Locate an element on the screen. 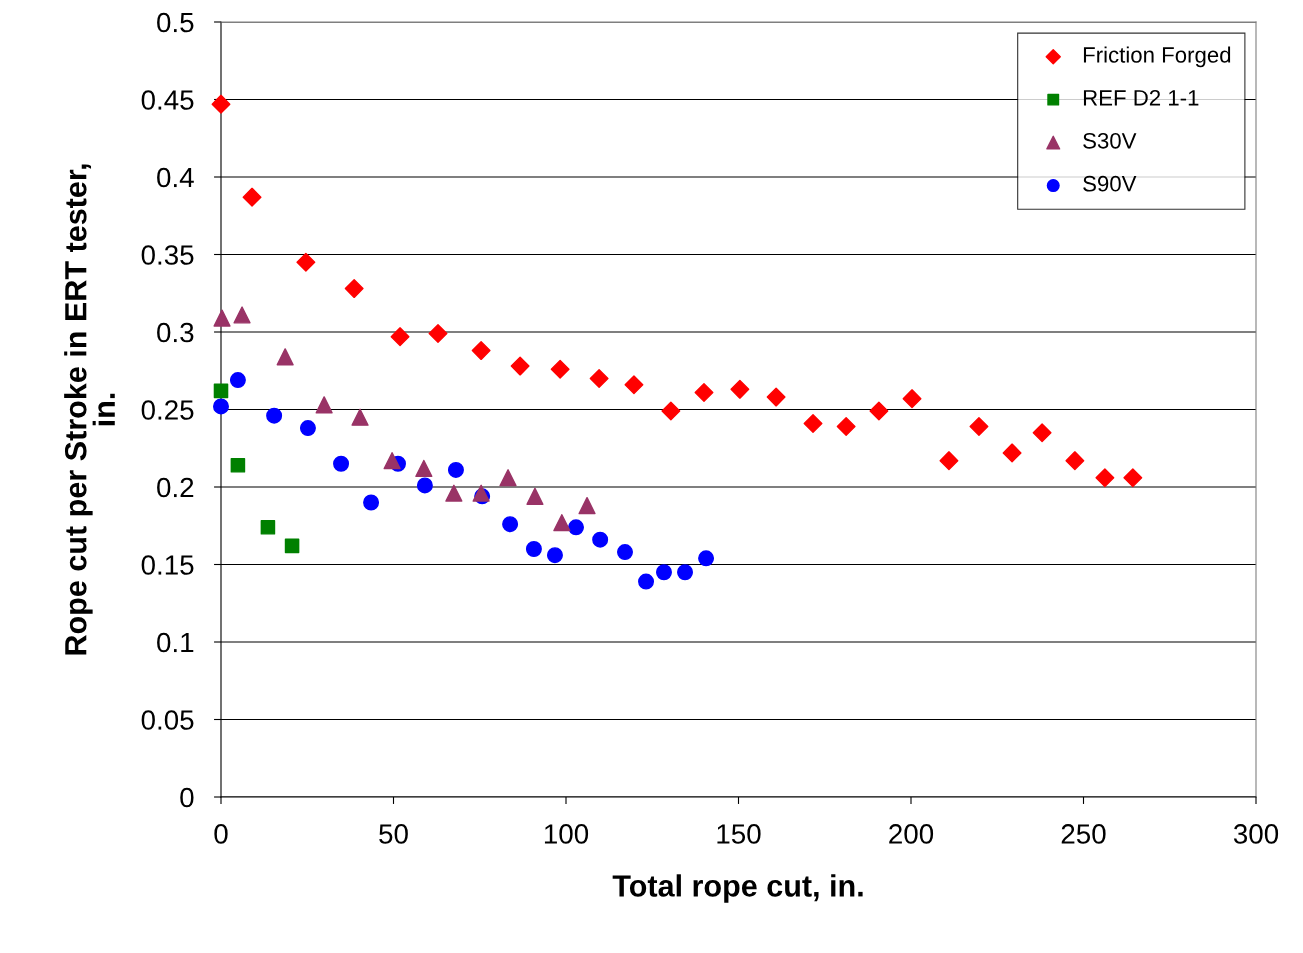 This screenshot has height=953, width=1303. x-tick-label: 200 is located at coordinates (911, 834).